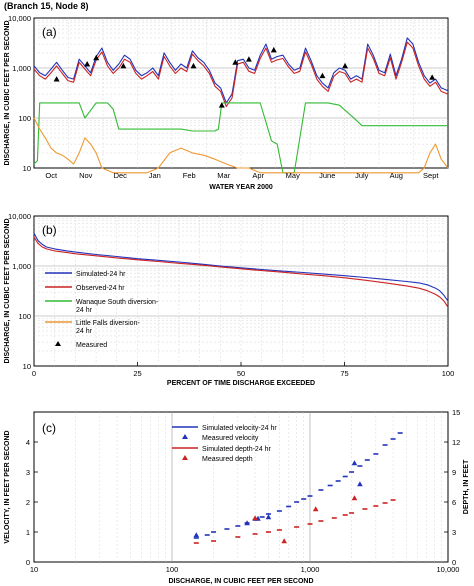 The height and width of the screenshot is (586, 474). Describe the element at coordinates (237, 449) in the screenshot. I see `legend-sim-depth: Simulated depth-24 hr` at that location.